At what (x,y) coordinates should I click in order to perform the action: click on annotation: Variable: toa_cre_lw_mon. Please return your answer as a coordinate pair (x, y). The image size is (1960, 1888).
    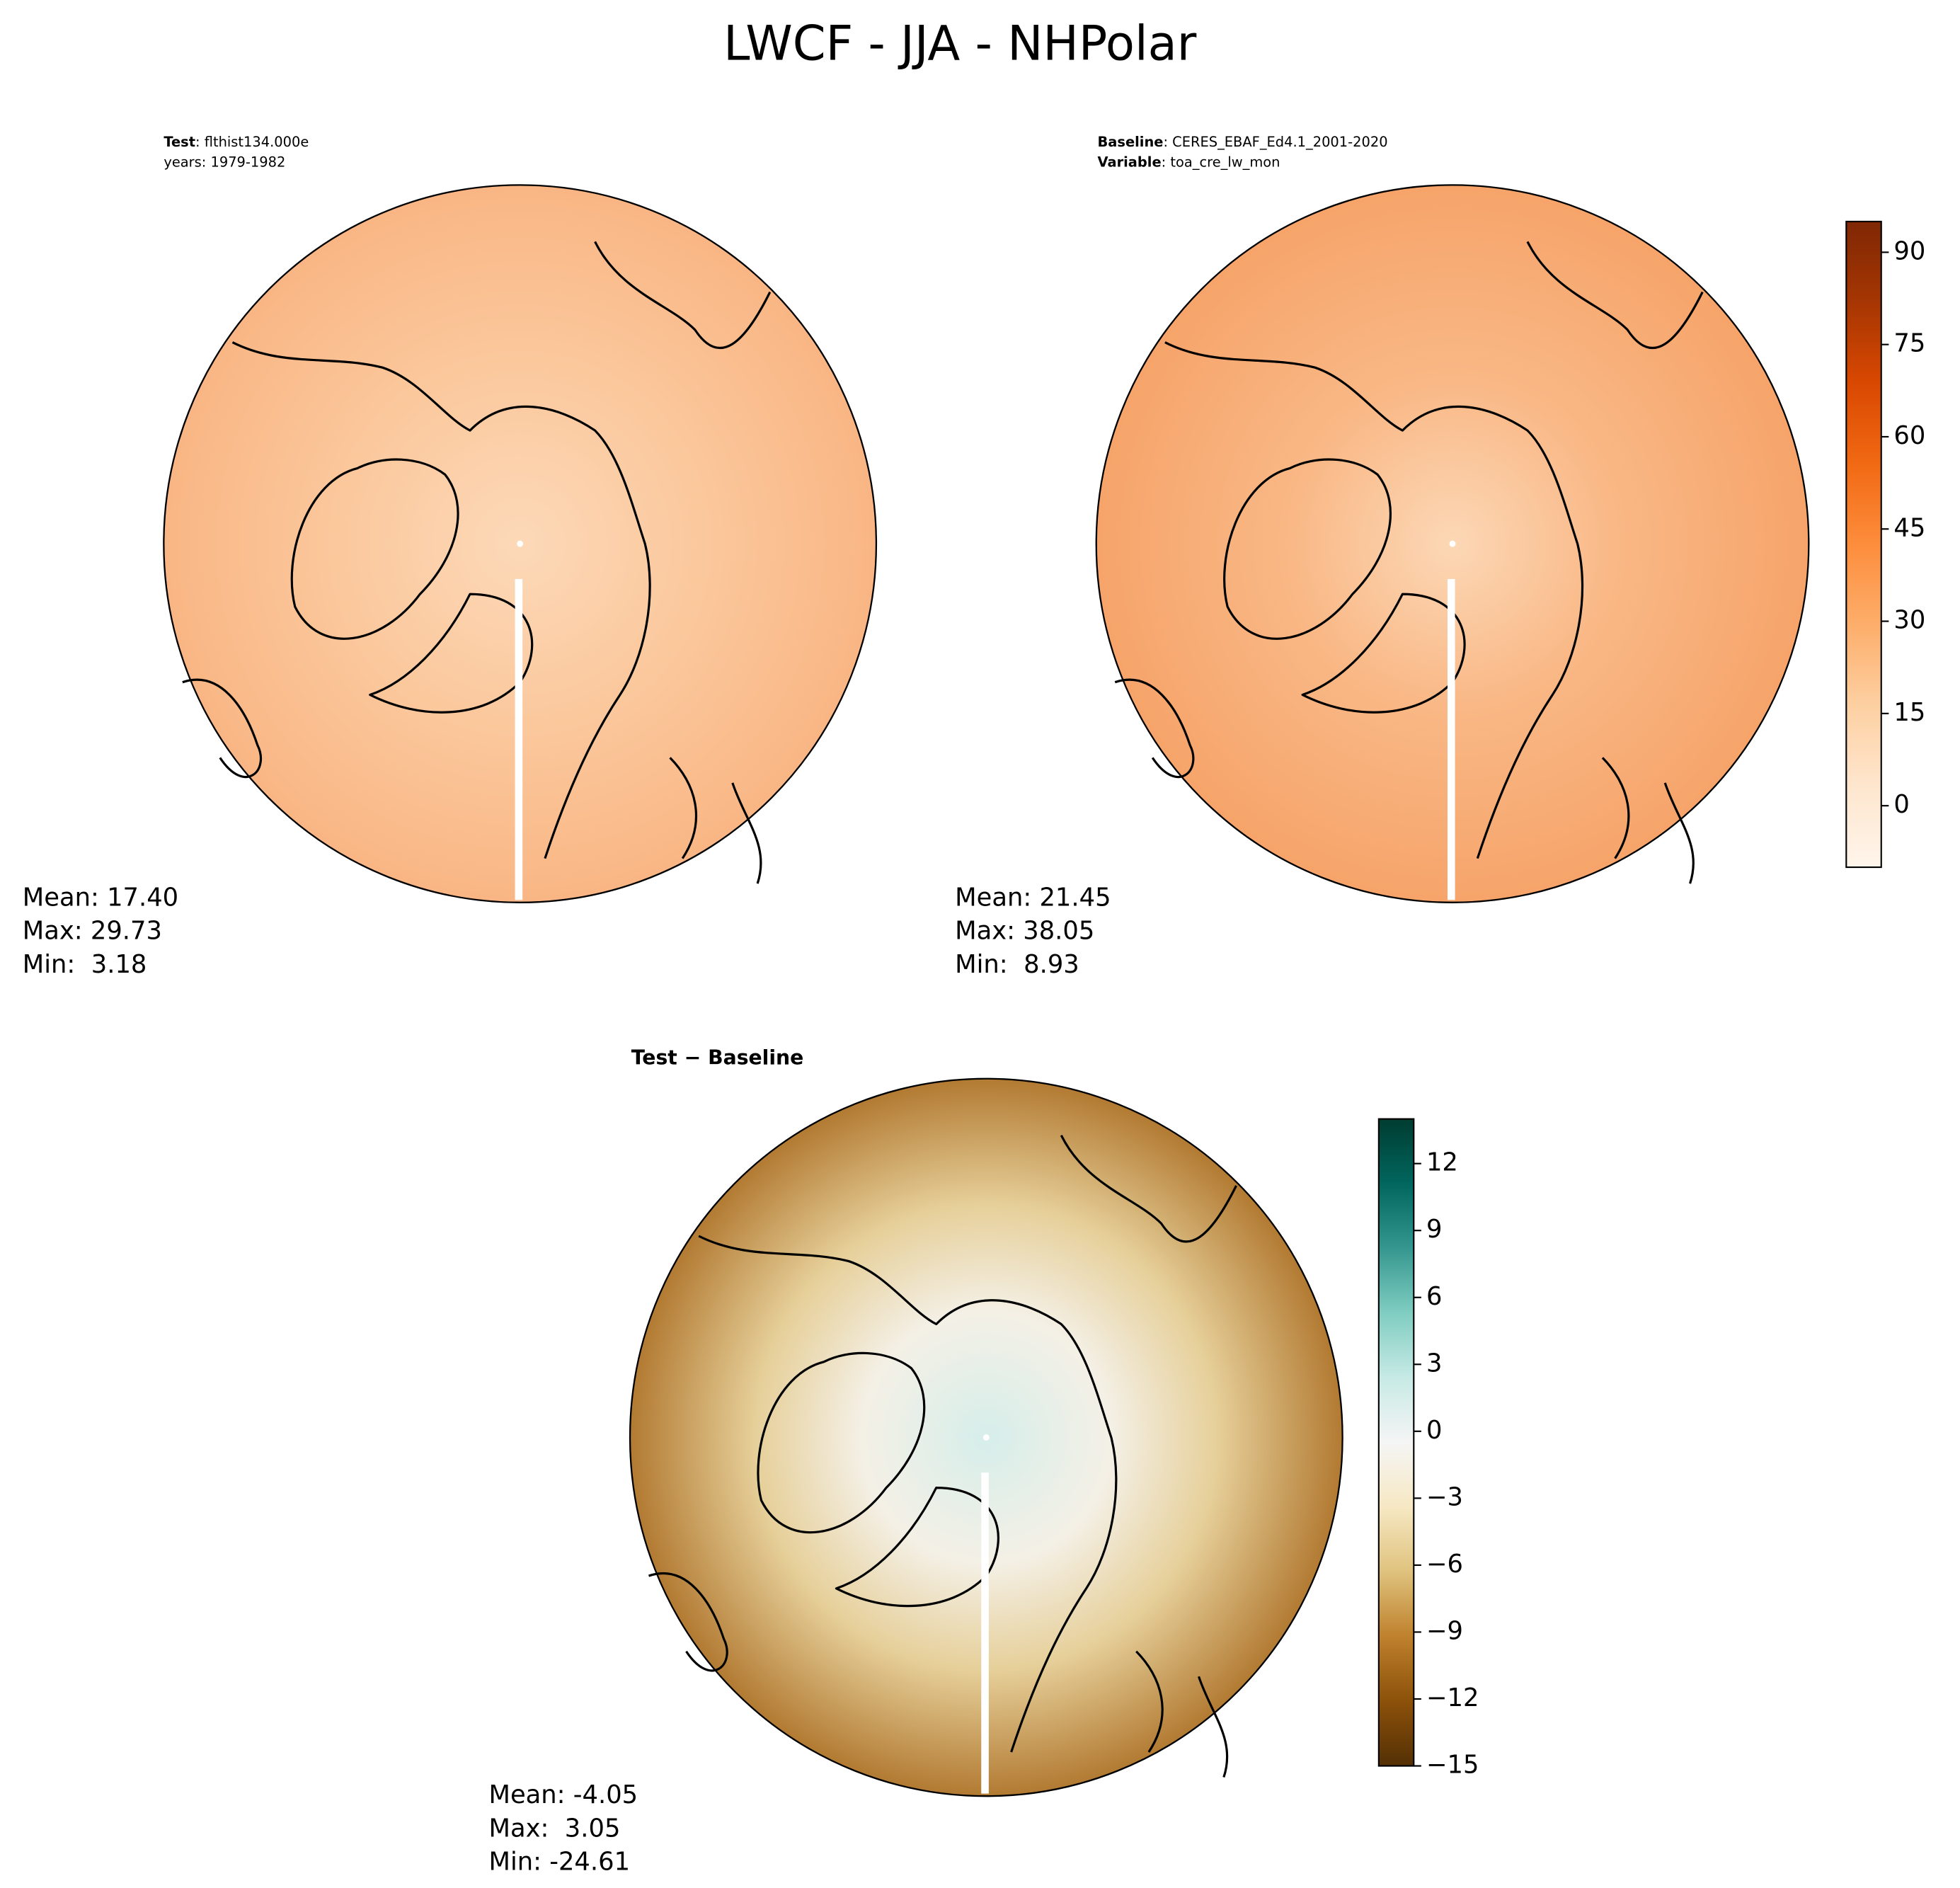
    Looking at the image, I should click on (1188, 162).